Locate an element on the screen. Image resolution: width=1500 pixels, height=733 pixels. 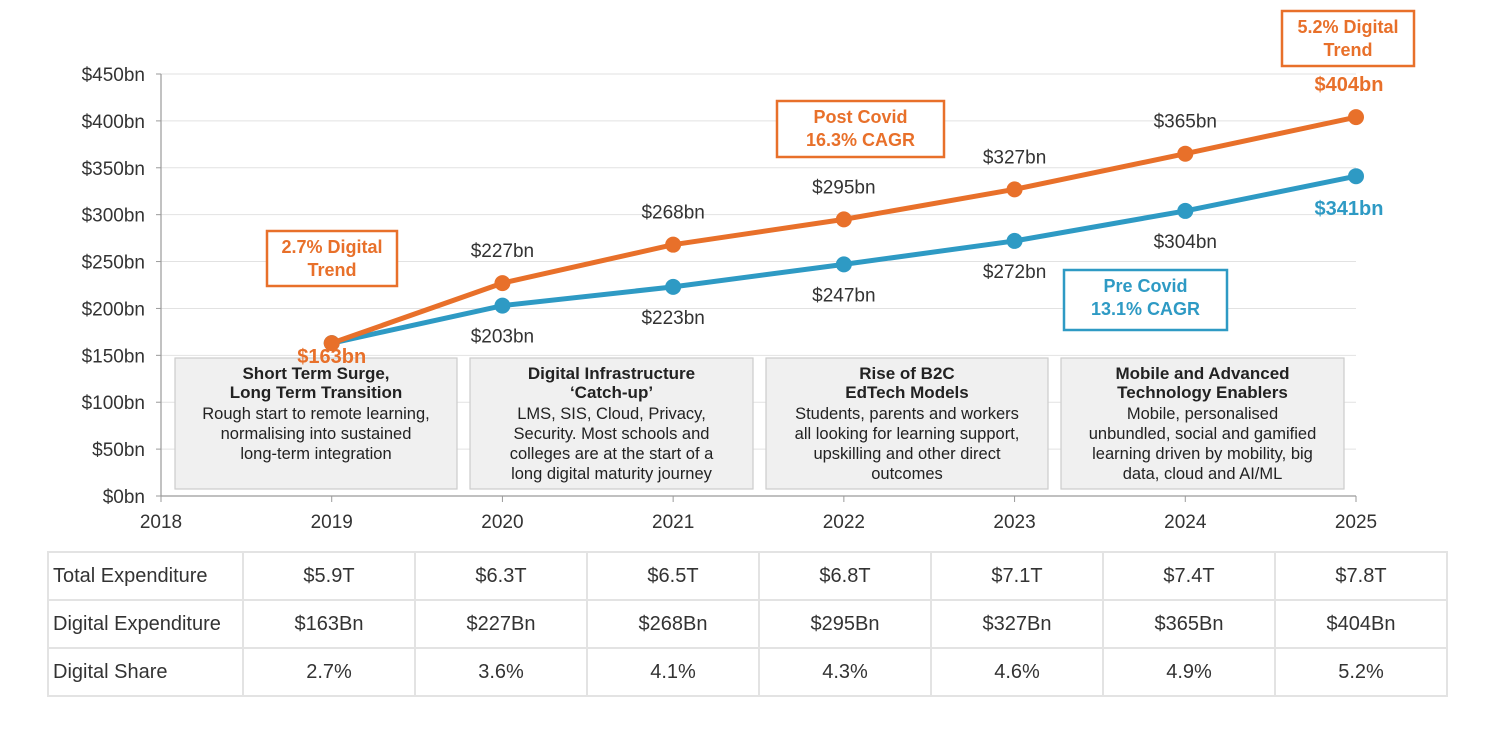
table-cell: $268Bn is located at coordinates (673, 624).